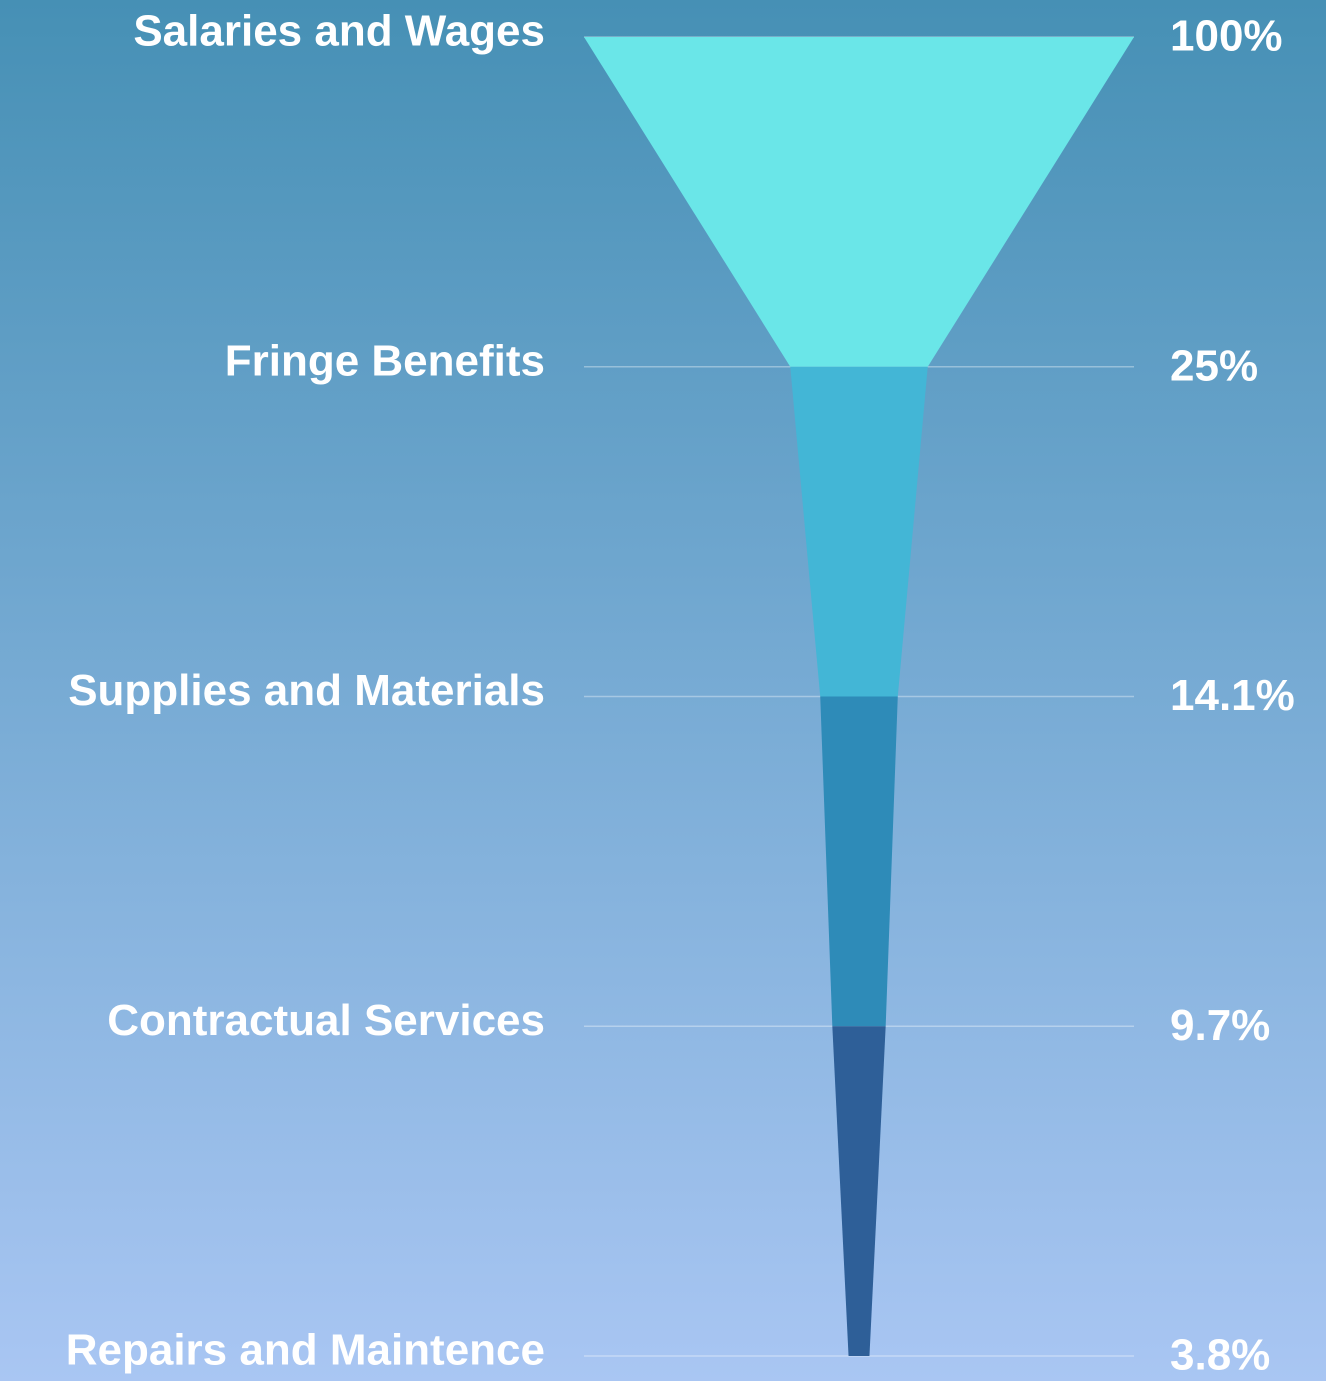 This screenshot has width=1326, height=1381. What do you see at coordinates (1226, 36) in the screenshot?
I see `value-label: 100%` at bounding box center [1226, 36].